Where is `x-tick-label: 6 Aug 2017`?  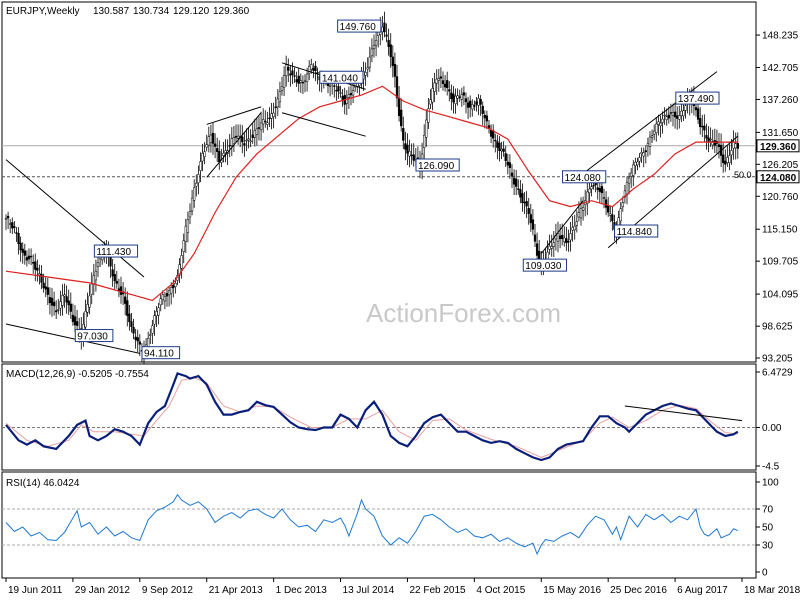 x-tick-label: 6 Aug 2017 is located at coordinates (702, 590).